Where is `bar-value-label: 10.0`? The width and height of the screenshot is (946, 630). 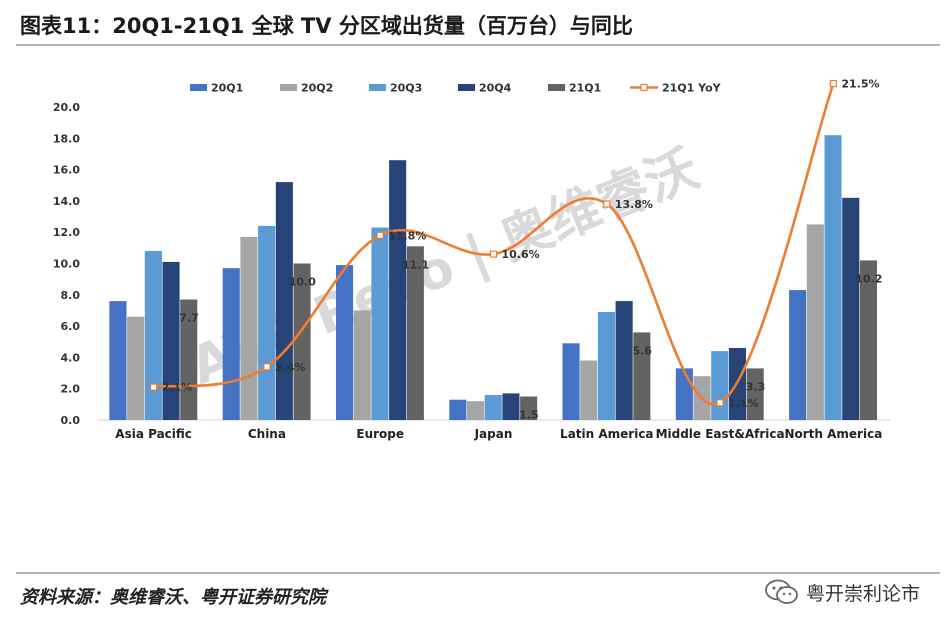
bar-value-label: 10.0 is located at coordinates (302, 282).